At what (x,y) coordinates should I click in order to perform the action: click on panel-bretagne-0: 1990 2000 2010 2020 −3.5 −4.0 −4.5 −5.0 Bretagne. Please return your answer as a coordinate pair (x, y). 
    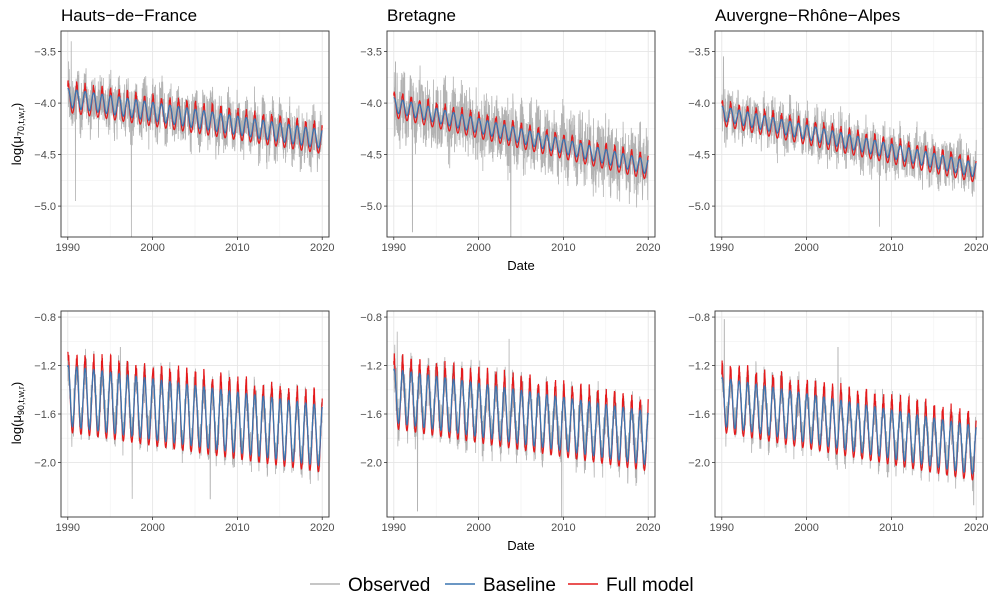
    Looking at the image, I should click on (510, 130).